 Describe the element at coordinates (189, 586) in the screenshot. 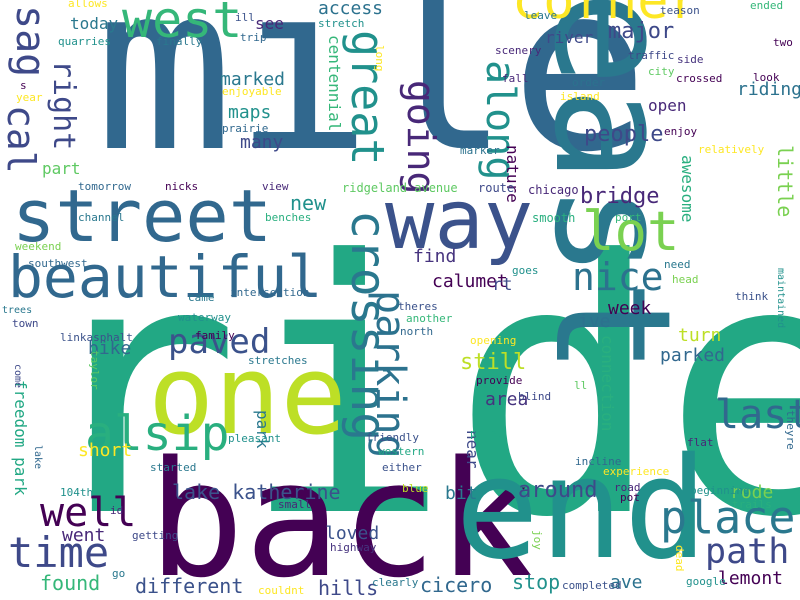

I see `cloud-word: different` at that location.